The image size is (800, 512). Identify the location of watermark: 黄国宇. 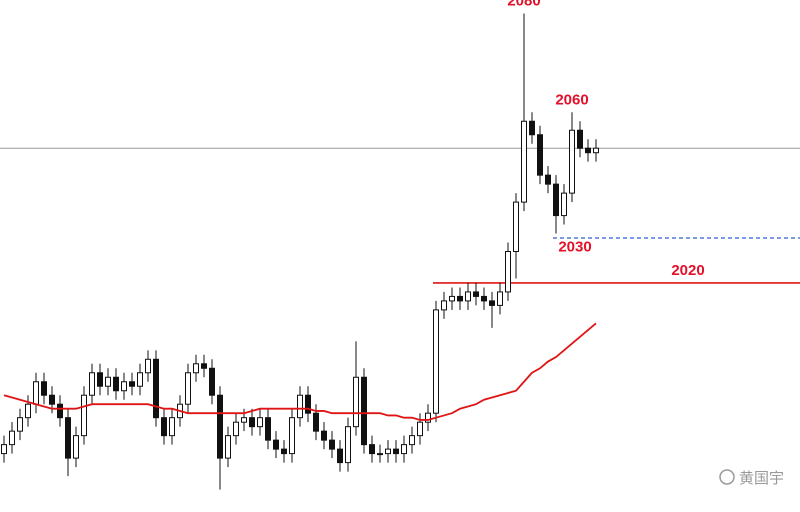
(751, 478).